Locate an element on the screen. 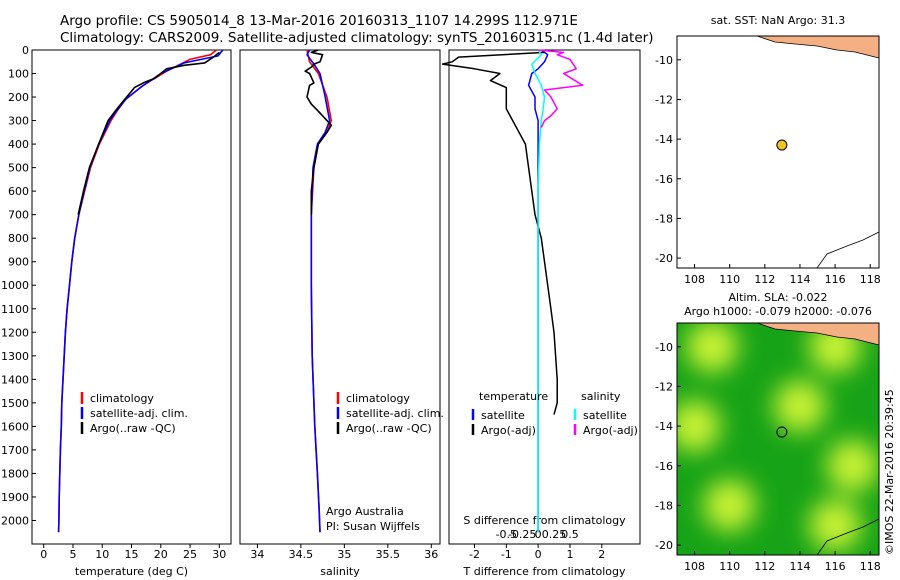 The height and width of the screenshot is (580, 900). sst-map-background is located at coordinates (778, 152).